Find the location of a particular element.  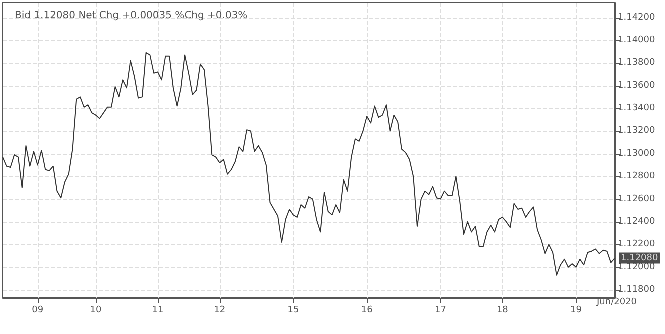

x-tick-label: 10 is located at coordinates (96, 311).